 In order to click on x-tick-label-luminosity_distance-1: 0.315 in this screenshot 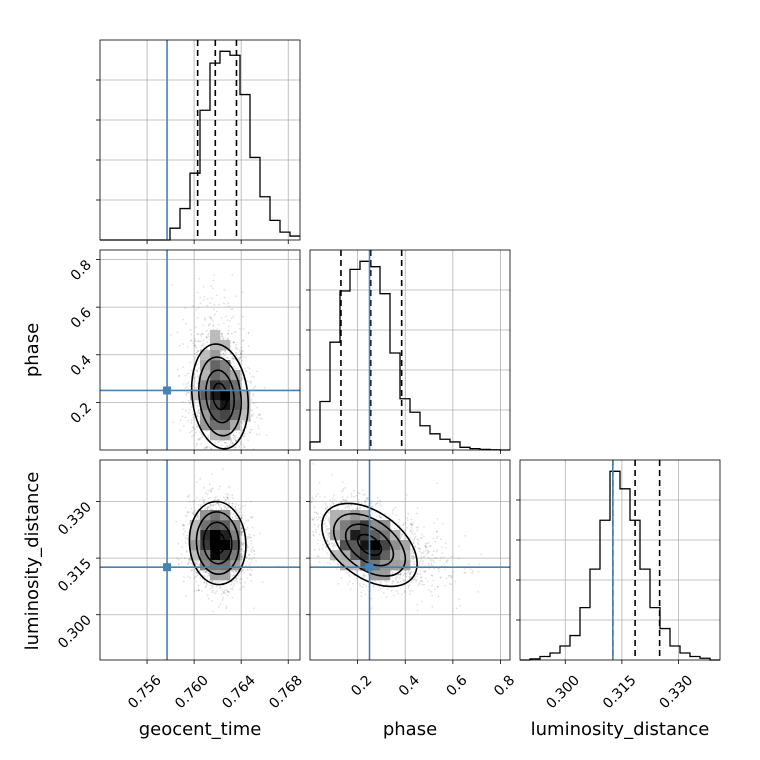, I will do `click(620, 692)`.